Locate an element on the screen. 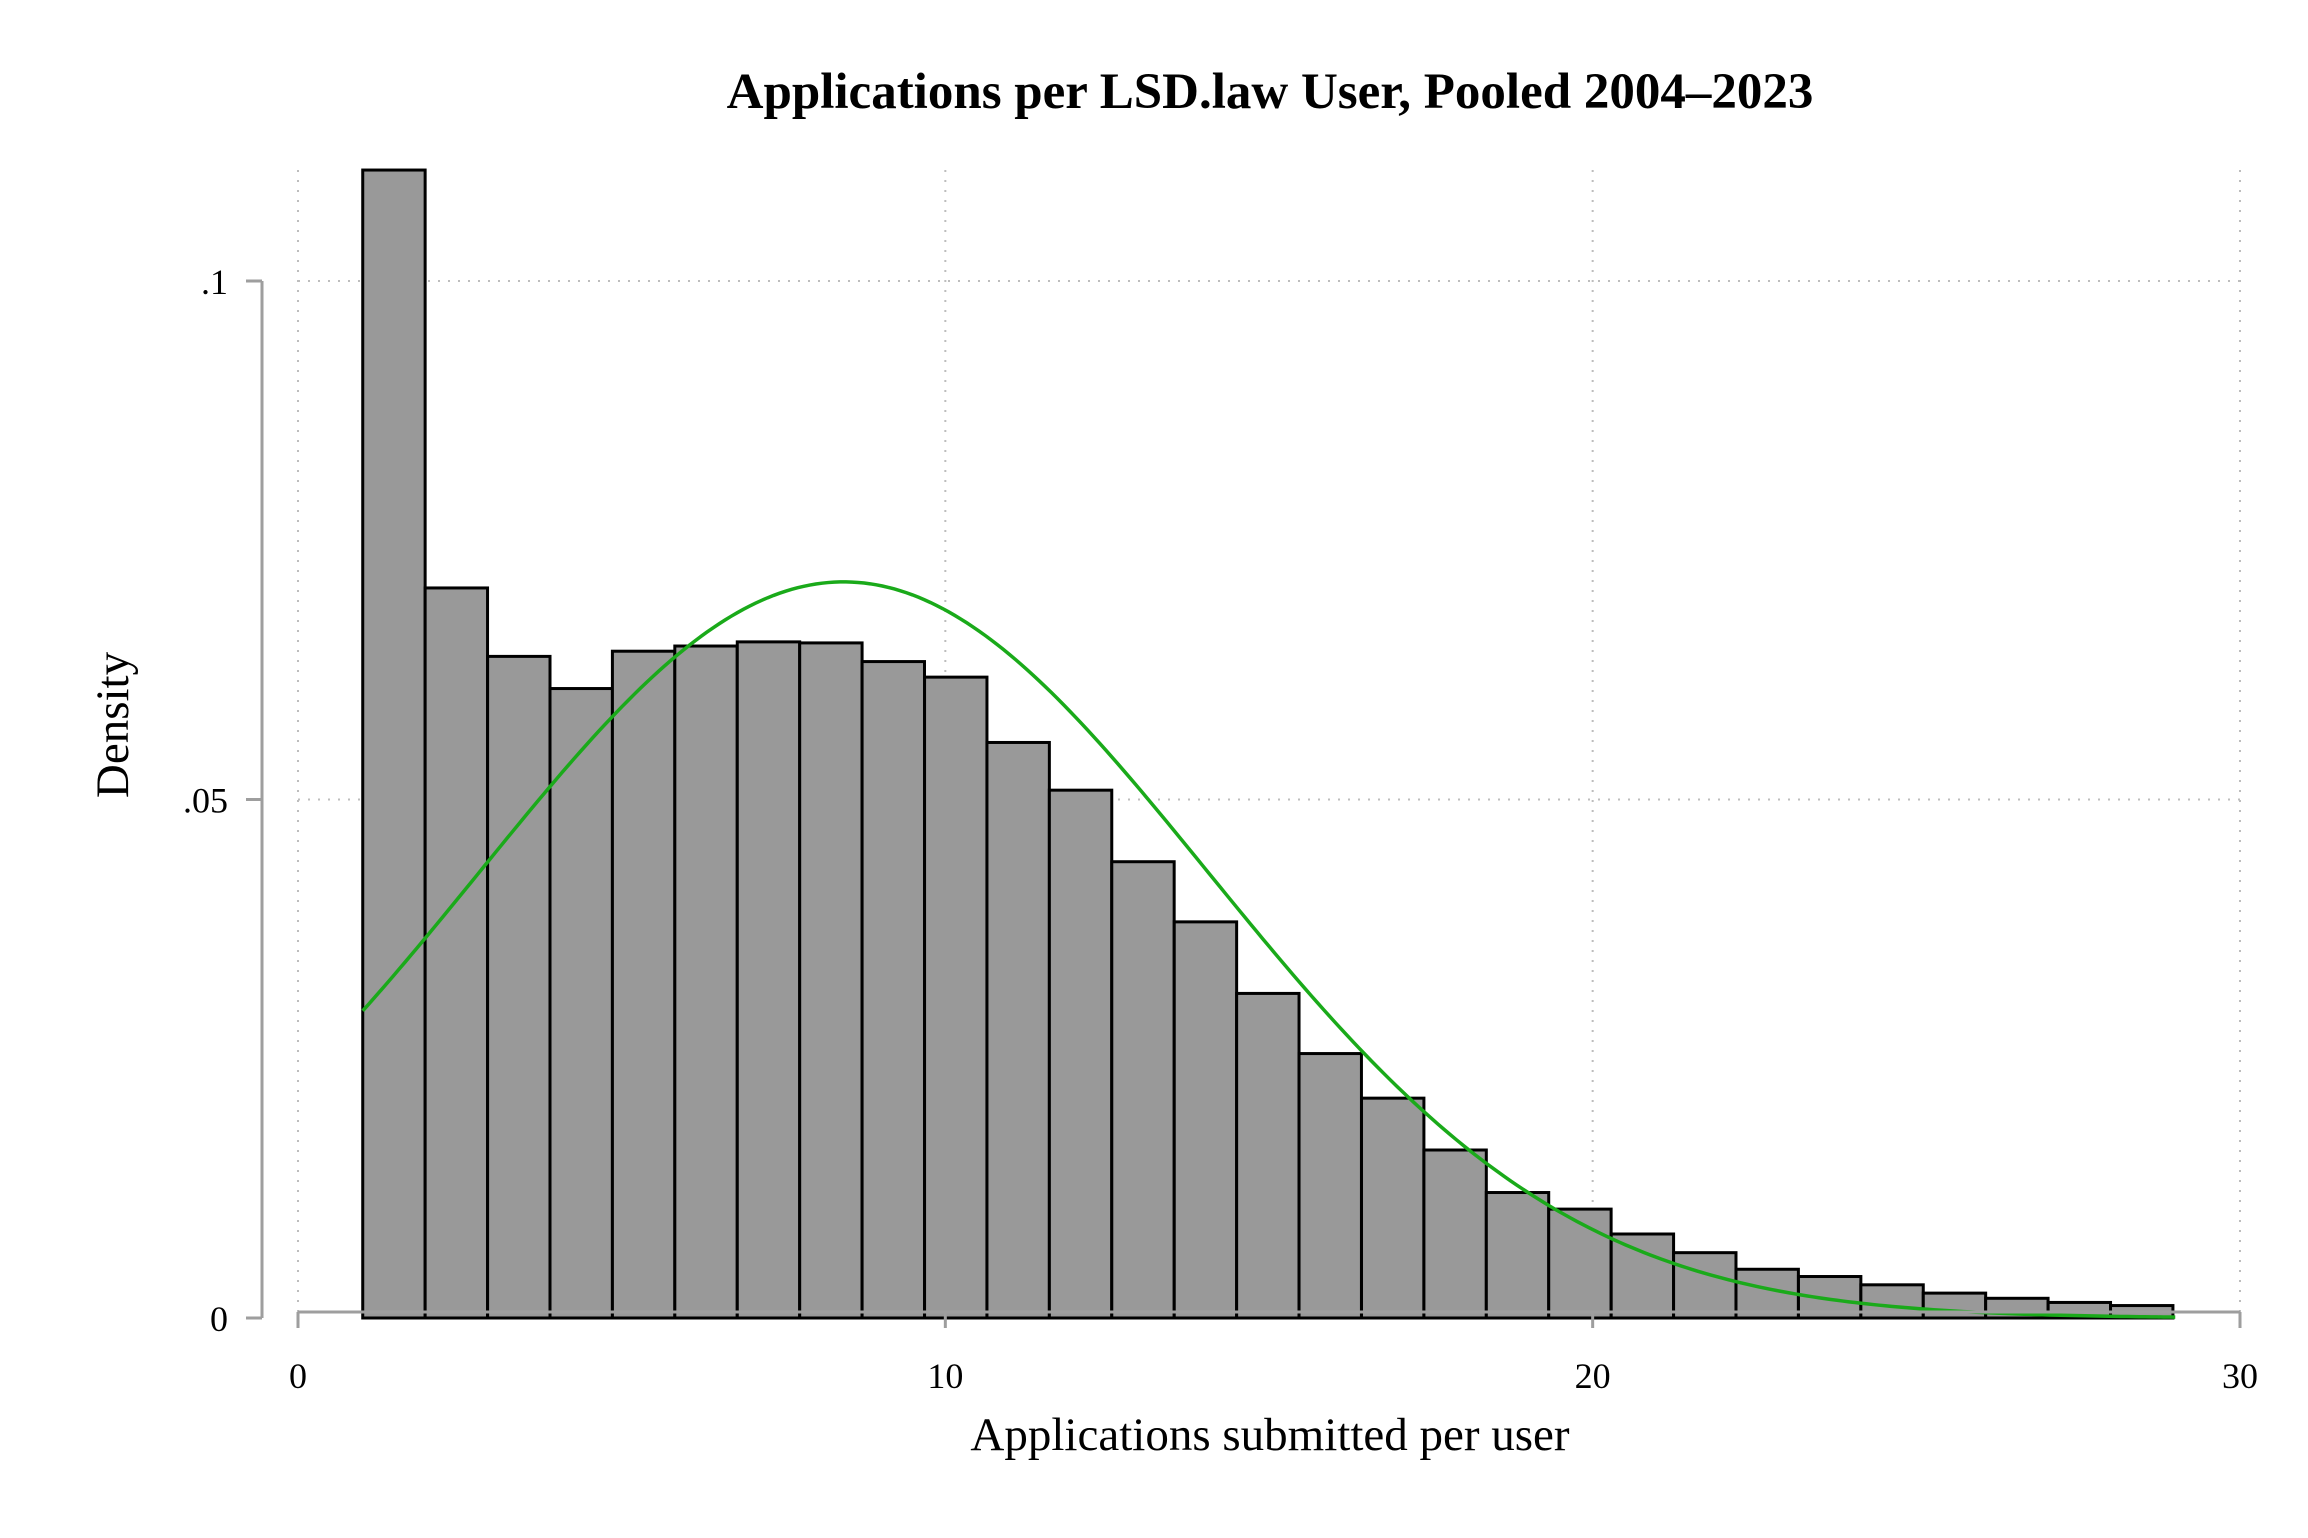  x-tick-label: 30 is located at coordinates (2240, 1376).